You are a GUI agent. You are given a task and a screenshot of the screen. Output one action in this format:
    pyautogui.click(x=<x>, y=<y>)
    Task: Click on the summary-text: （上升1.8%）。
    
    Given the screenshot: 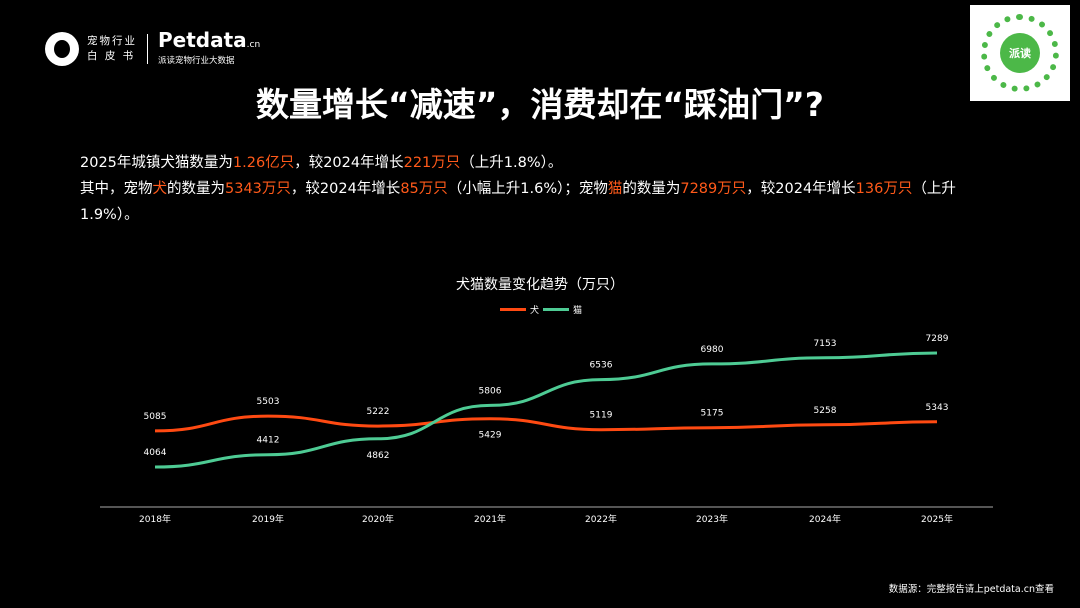 What is the action you would take?
    pyautogui.click(x=511, y=163)
    